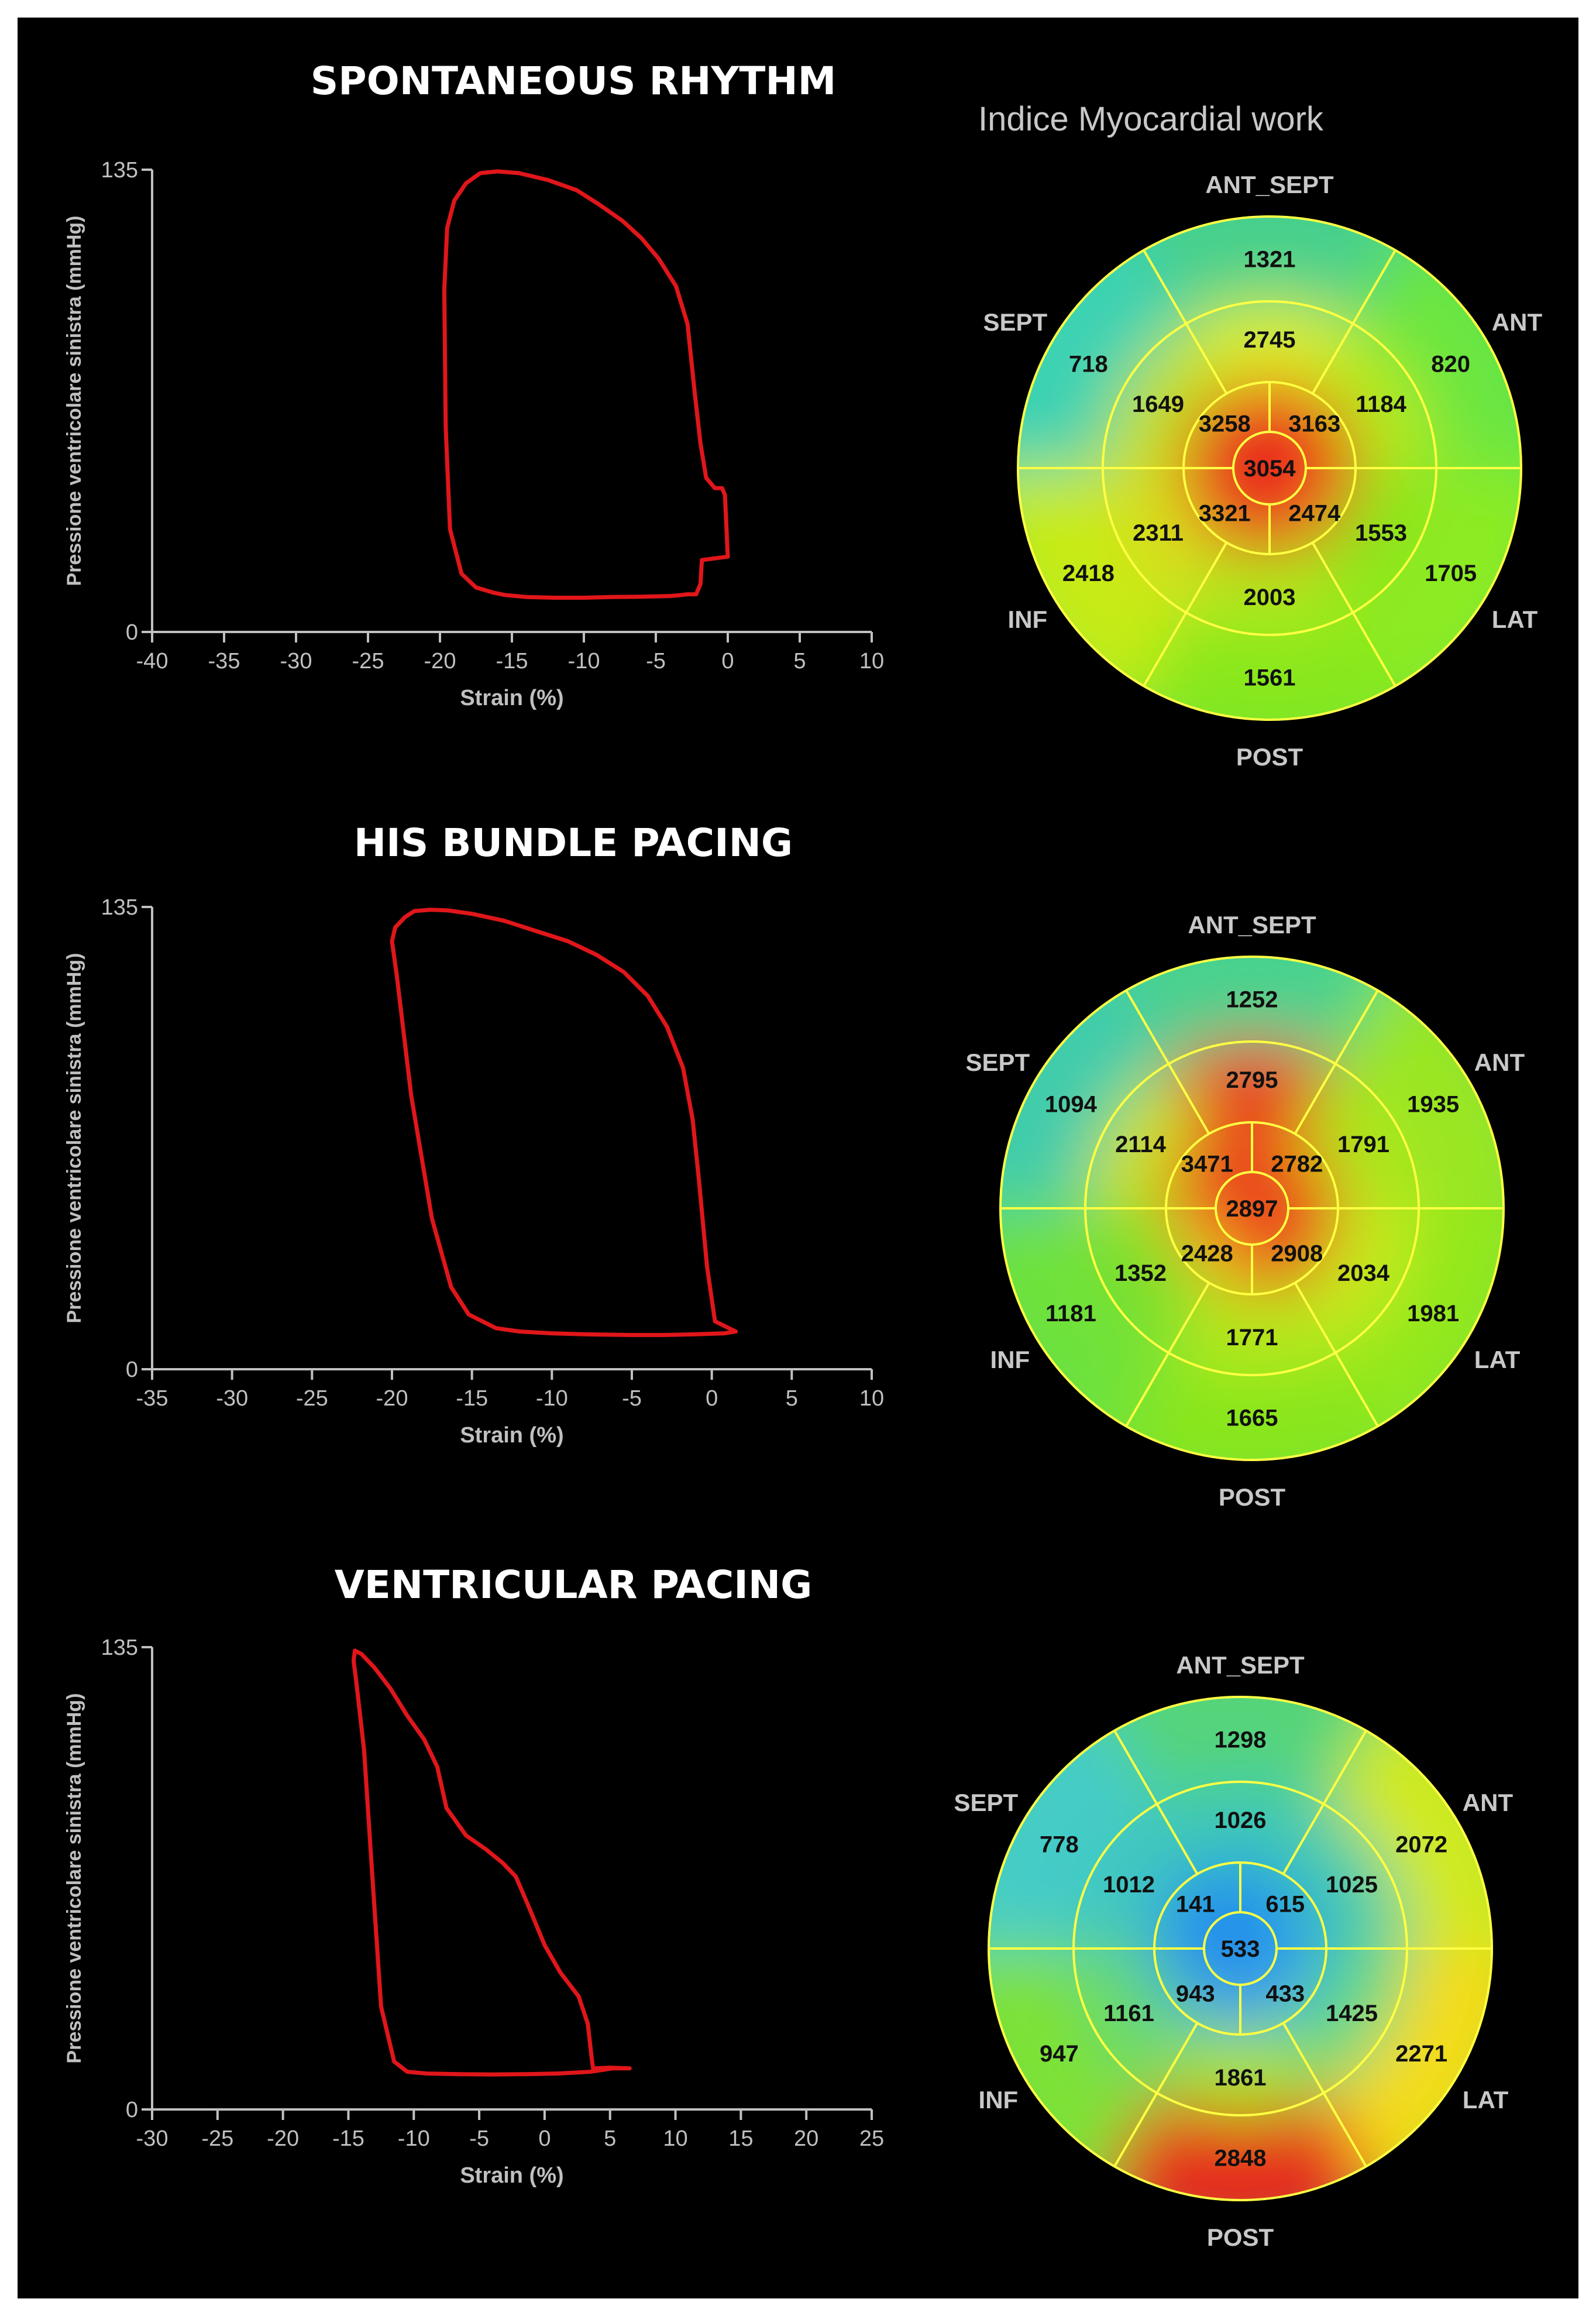 The height and width of the screenshot is (2316, 1596). Describe the element at coordinates (1129, 2013) in the screenshot. I see `middle-segment-value: 1161` at that location.